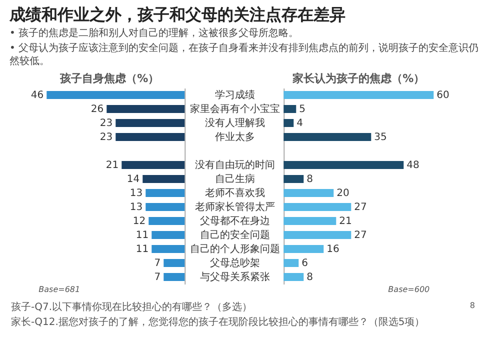  What do you see at coordinates (37, 95) in the screenshot?
I see `data-label: 46` at bounding box center [37, 95].